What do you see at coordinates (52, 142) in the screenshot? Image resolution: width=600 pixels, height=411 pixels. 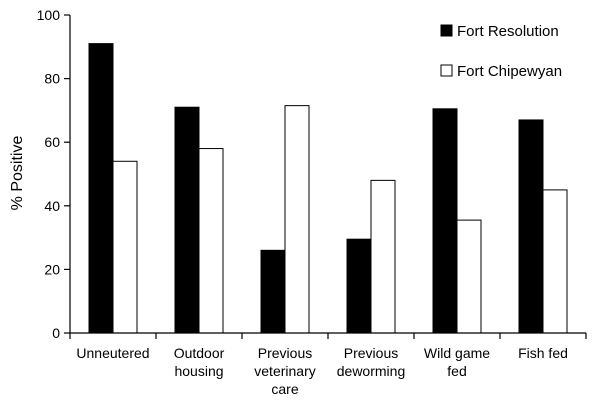 I see `y-tick-label: 60` at bounding box center [52, 142].